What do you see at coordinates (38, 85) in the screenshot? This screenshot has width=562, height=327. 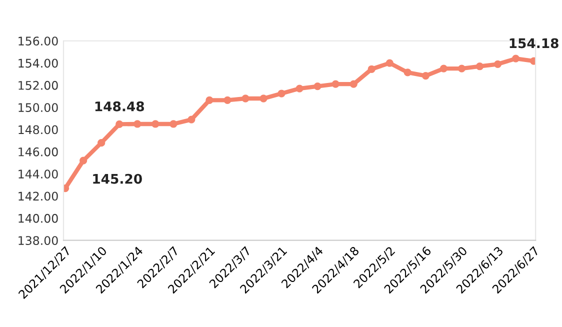 I see `y-tick-label: 152.00` at bounding box center [38, 85].